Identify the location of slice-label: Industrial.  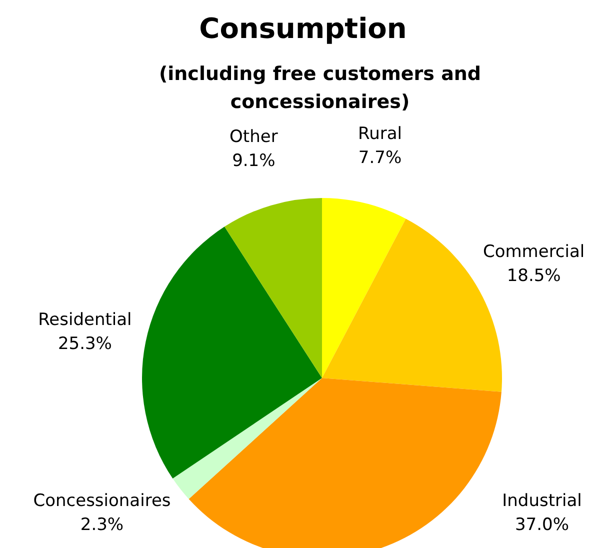
(542, 501).